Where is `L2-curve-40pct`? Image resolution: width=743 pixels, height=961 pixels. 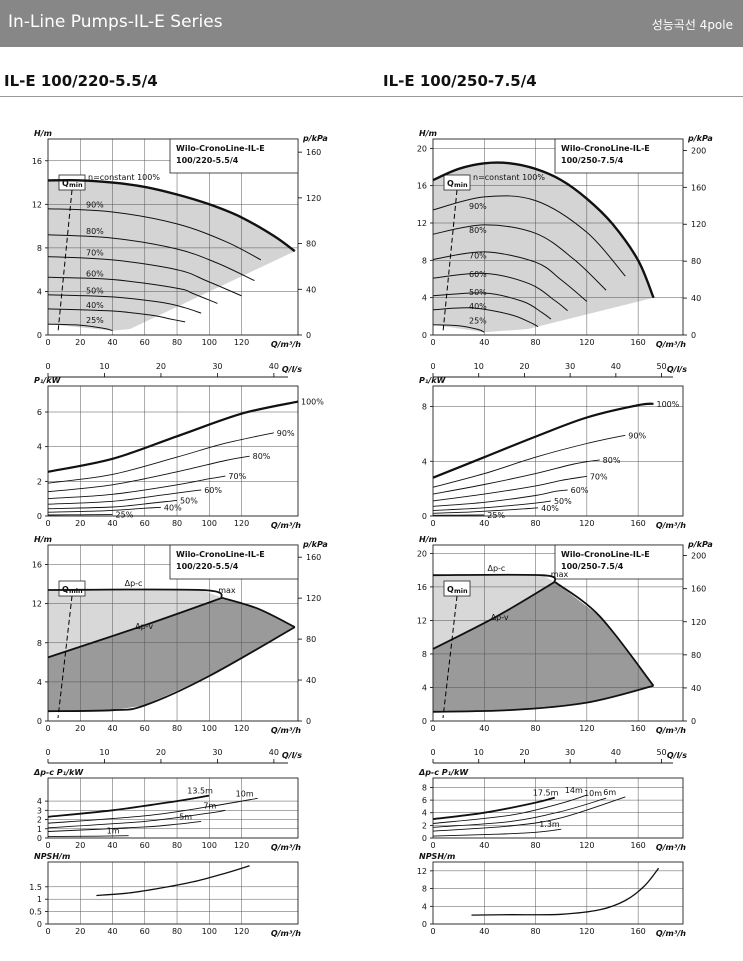 L2-curve-40pct is located at coordinates (104, 509).